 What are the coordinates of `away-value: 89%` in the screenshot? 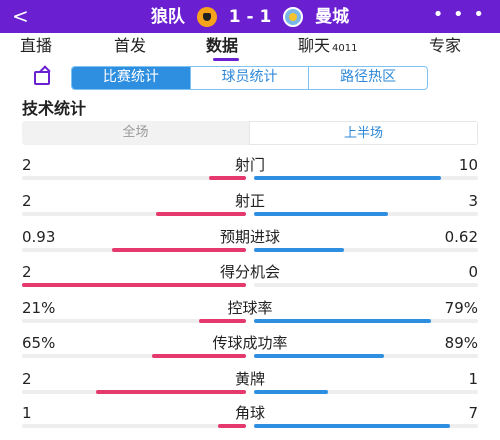 It's located at (461, 343).